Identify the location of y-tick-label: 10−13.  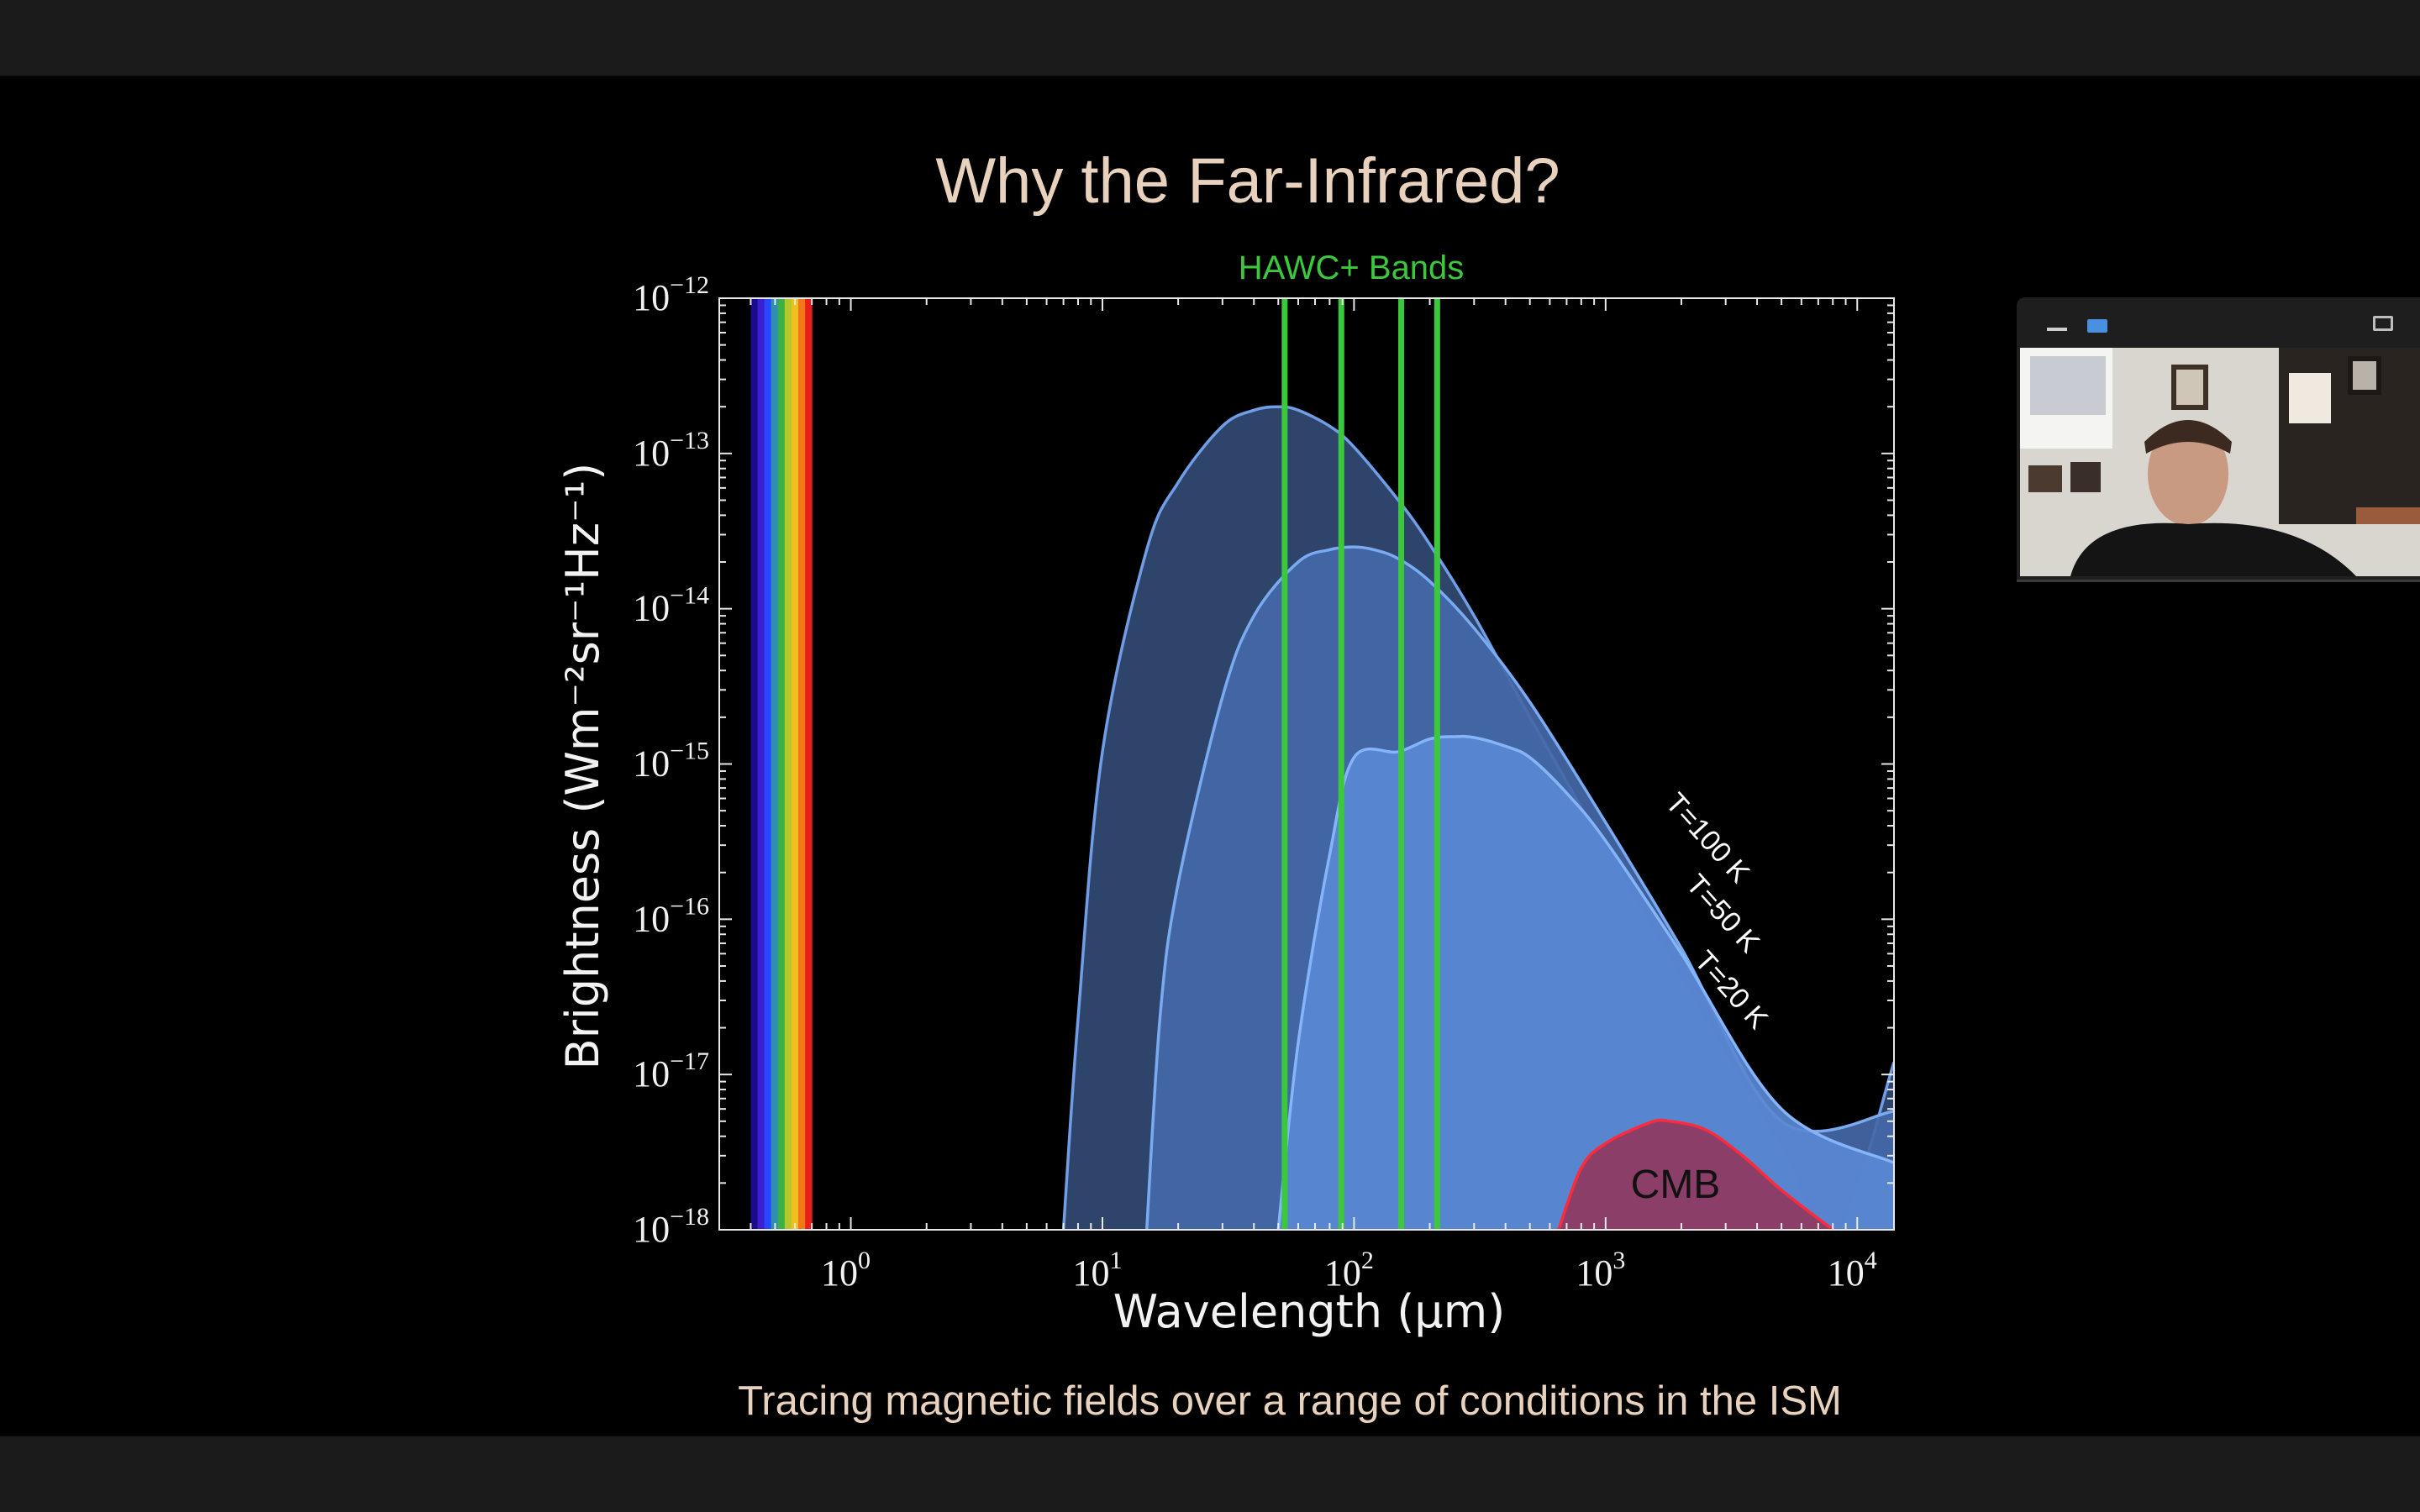
(671, 450).